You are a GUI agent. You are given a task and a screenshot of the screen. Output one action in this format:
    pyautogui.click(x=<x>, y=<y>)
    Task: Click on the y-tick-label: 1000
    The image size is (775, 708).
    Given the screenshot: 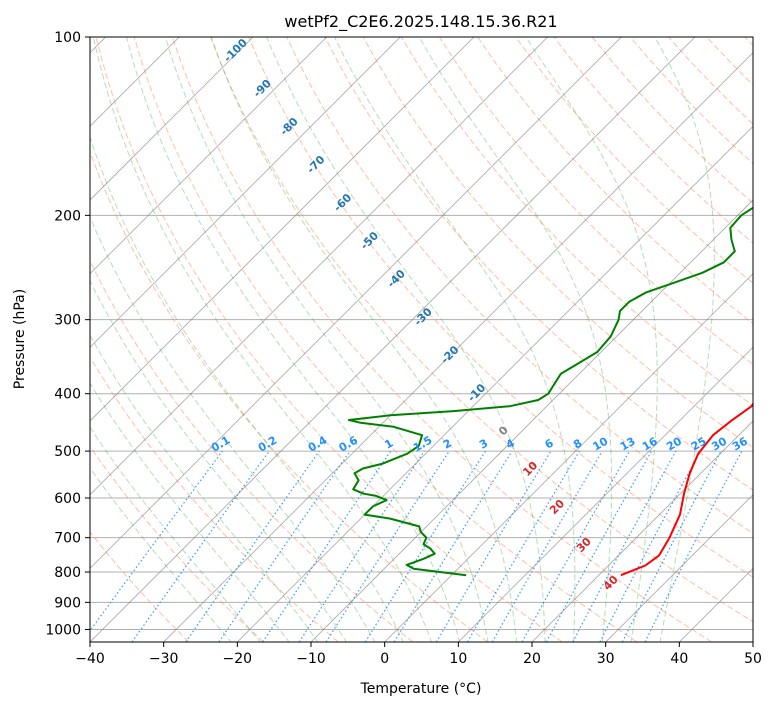 What is the action you would take?
    pyautogui.click(x=63, y=630)
    